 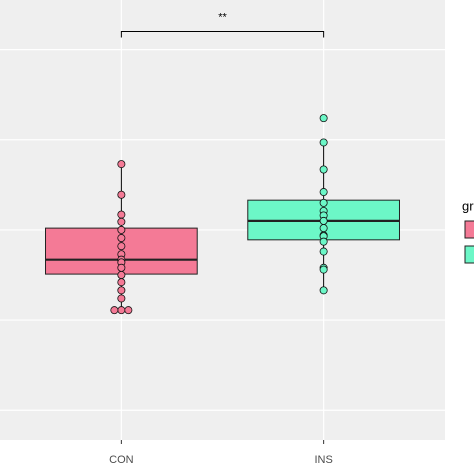 I want to click on x-tick-label: CON, so click(x=121, y=460).